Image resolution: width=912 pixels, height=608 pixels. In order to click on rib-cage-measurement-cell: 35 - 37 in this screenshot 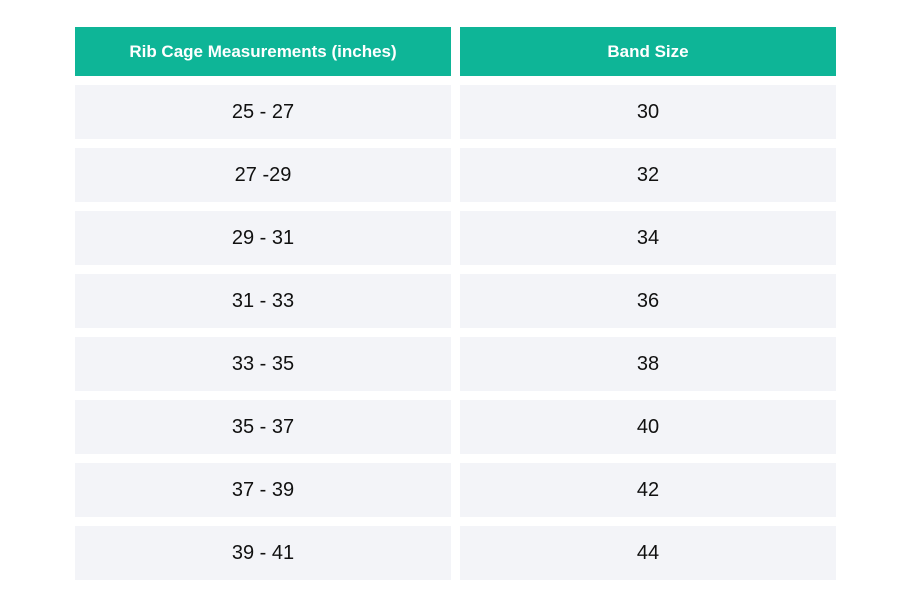, I will do `click(263, 427)`.